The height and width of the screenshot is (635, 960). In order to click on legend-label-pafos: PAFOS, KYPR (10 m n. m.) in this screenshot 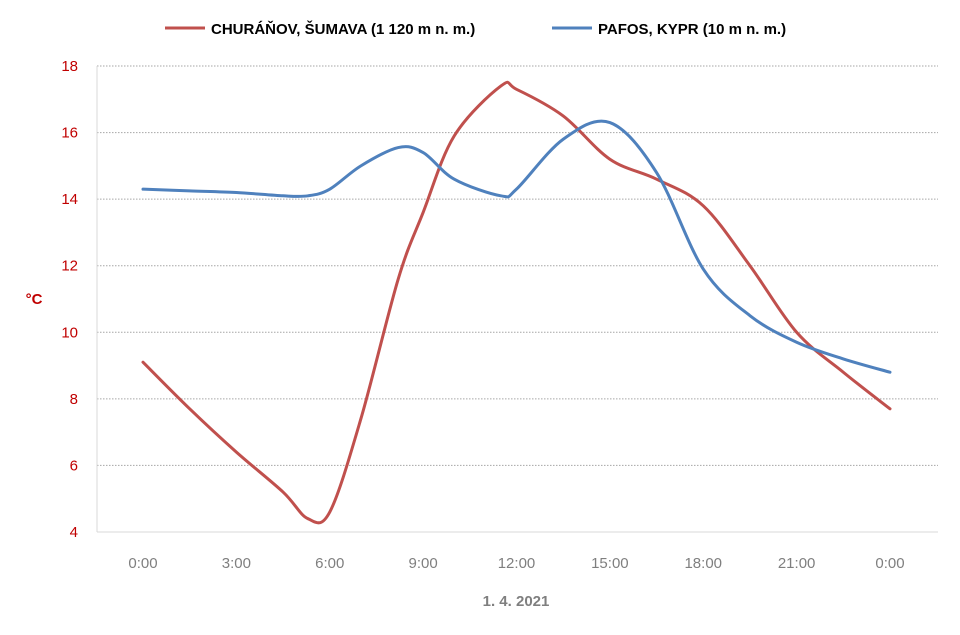, I will do `click(692, 29)`.